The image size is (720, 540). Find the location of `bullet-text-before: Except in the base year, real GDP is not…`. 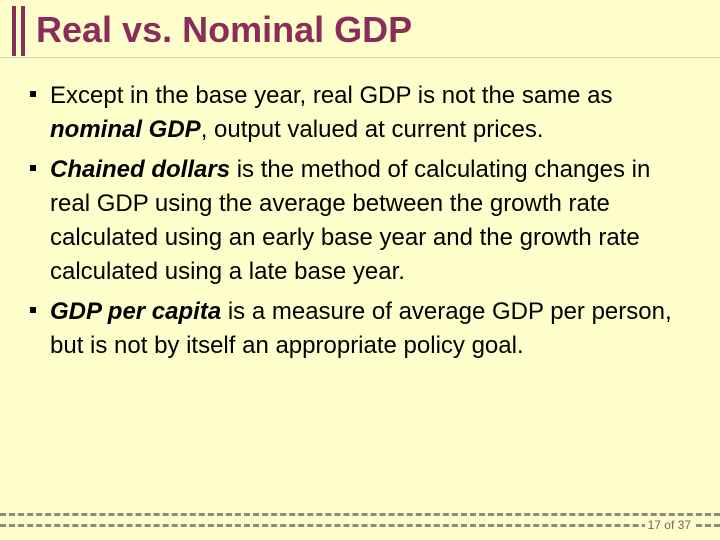

bullet-text-before: Except in the base year, real GDP is not… is located at coordinates (331, 95).